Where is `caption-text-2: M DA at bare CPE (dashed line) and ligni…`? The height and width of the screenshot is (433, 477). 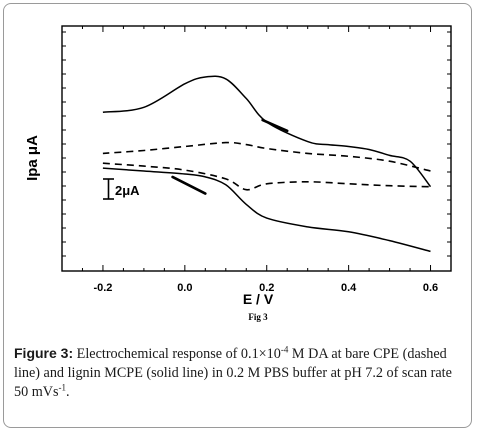 caption-text-2: M DA at bare CPE (dashed line) and ligni… is located at coordinates (233, 373).